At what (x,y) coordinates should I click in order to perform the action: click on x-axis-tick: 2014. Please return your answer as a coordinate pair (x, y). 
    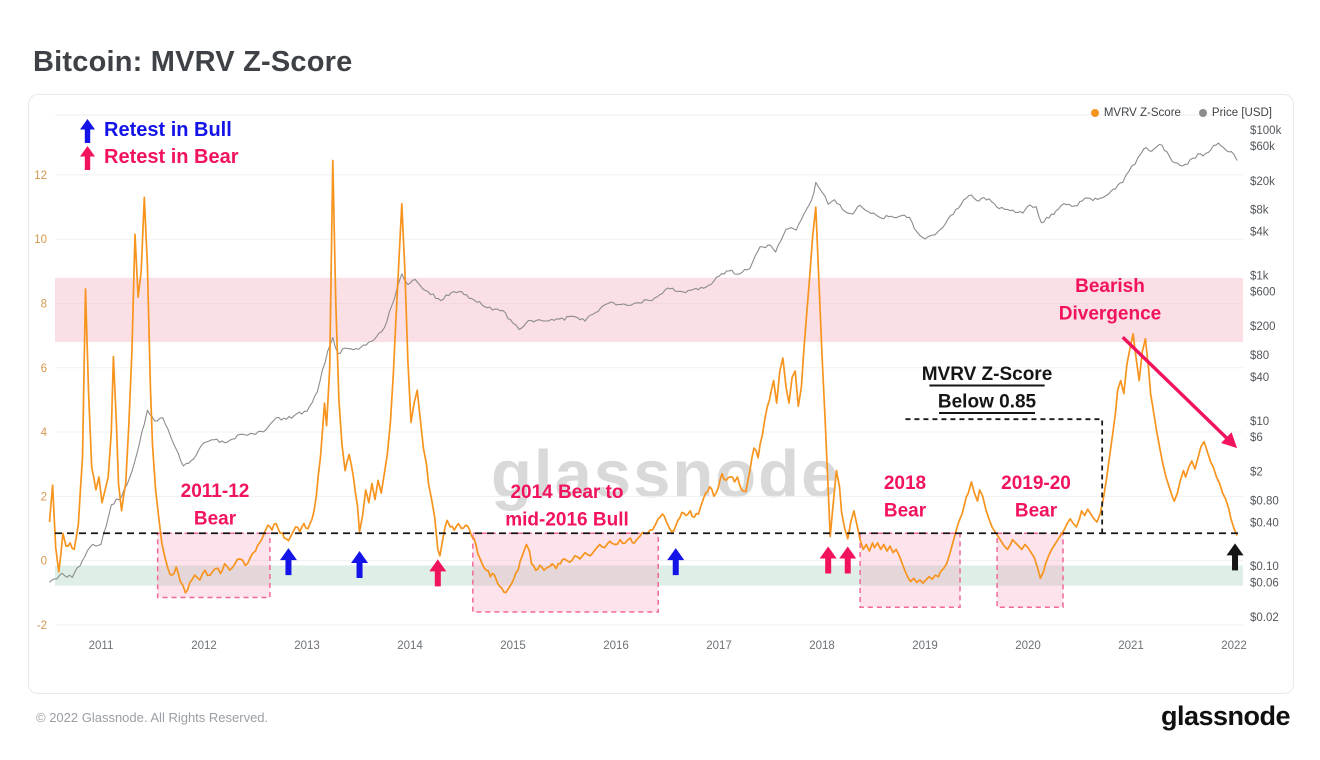
    Looking at the image, I should click on (410, 646).